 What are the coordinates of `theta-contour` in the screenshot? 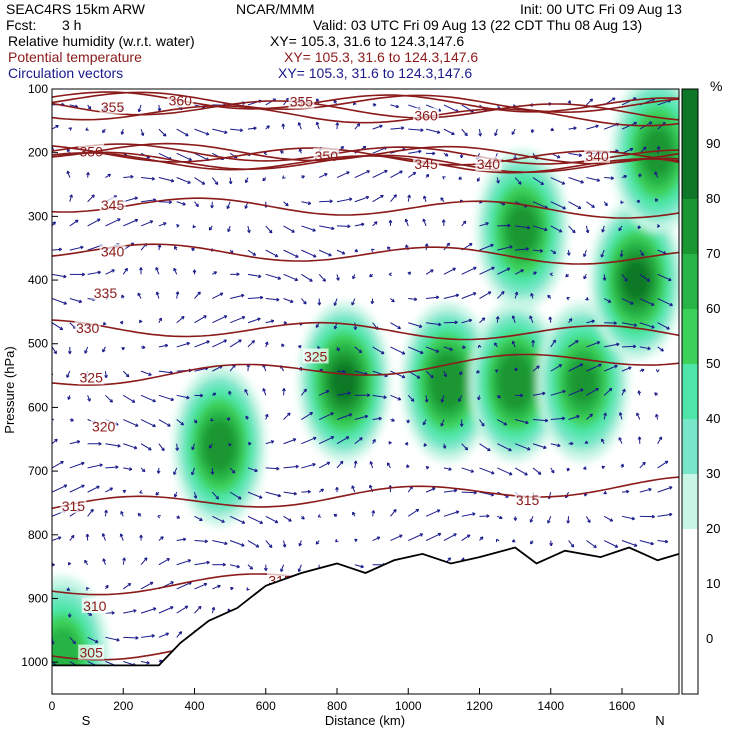 It's located at (365, 153).